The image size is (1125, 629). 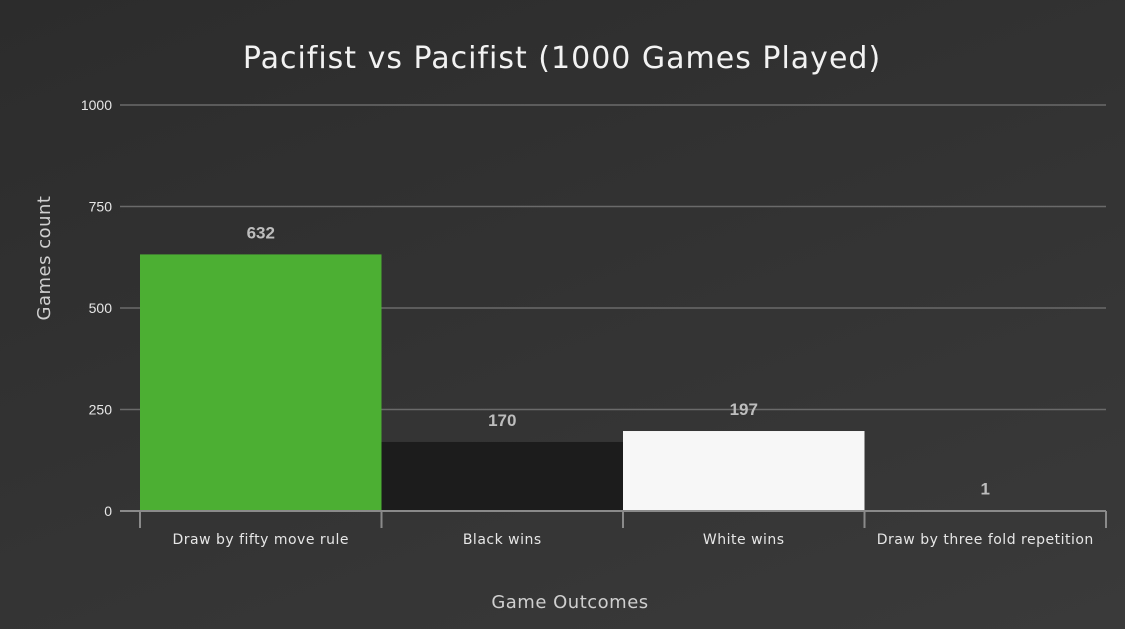 I want to click on y-tick-label: 500, so click(x=101, y=308).